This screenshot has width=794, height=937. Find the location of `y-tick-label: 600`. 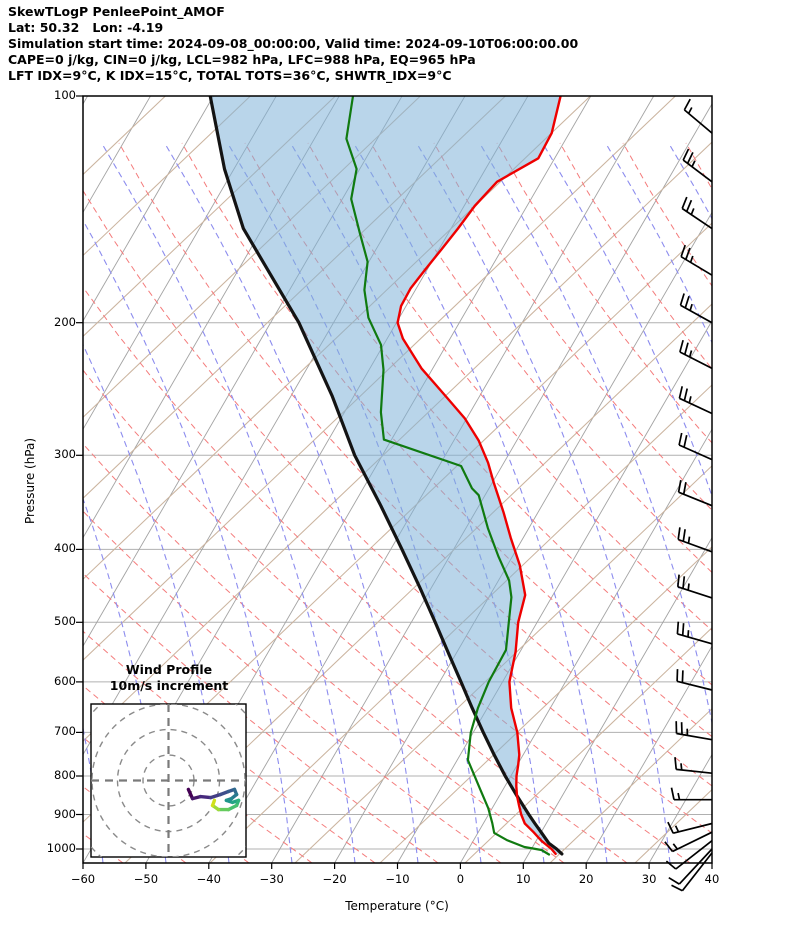

y-tick-label: 600 is located at coordinates (65, 680).